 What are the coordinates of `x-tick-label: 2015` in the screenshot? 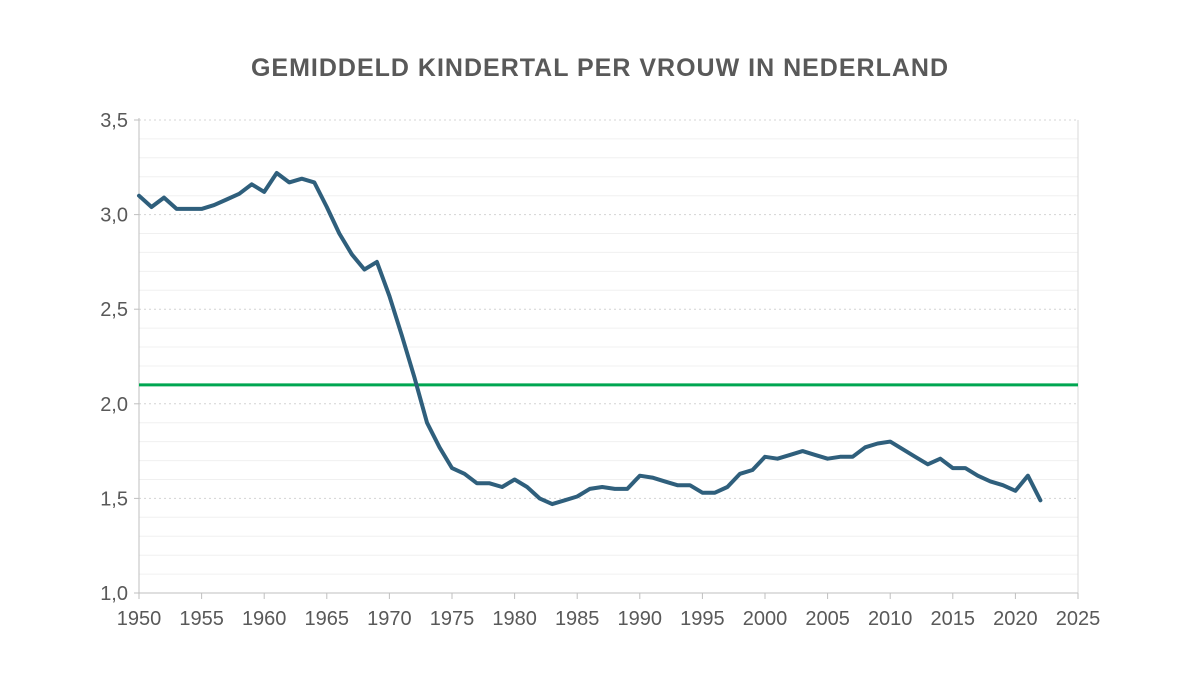 It's located at (953, 619).